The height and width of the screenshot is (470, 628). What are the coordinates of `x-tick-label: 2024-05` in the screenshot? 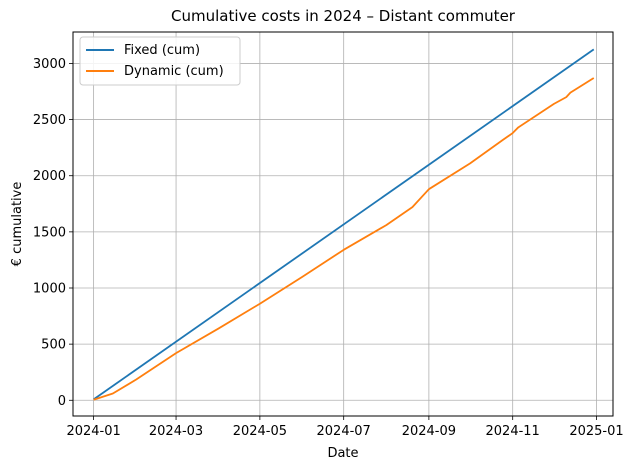 It's located at (260, 431).